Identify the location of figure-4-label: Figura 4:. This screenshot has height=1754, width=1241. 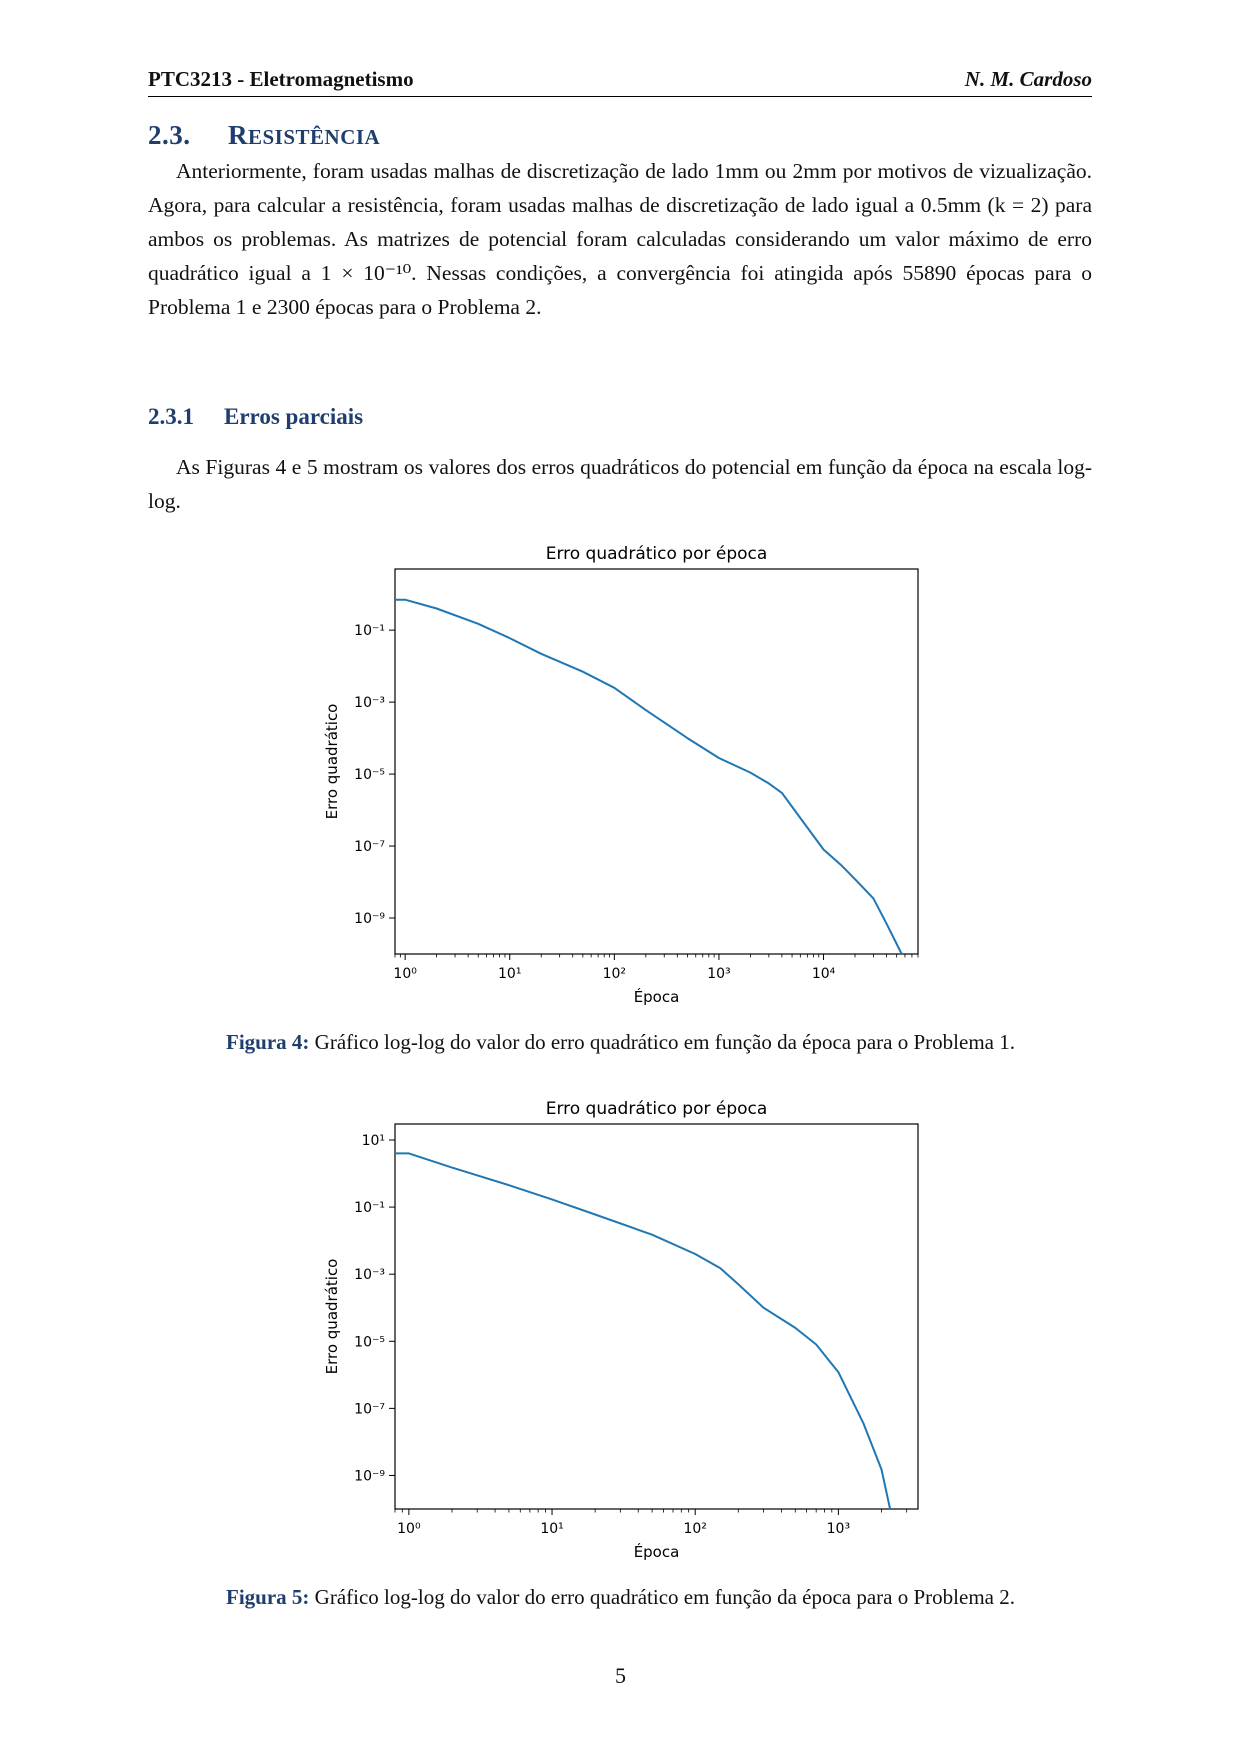
(268, 1042).